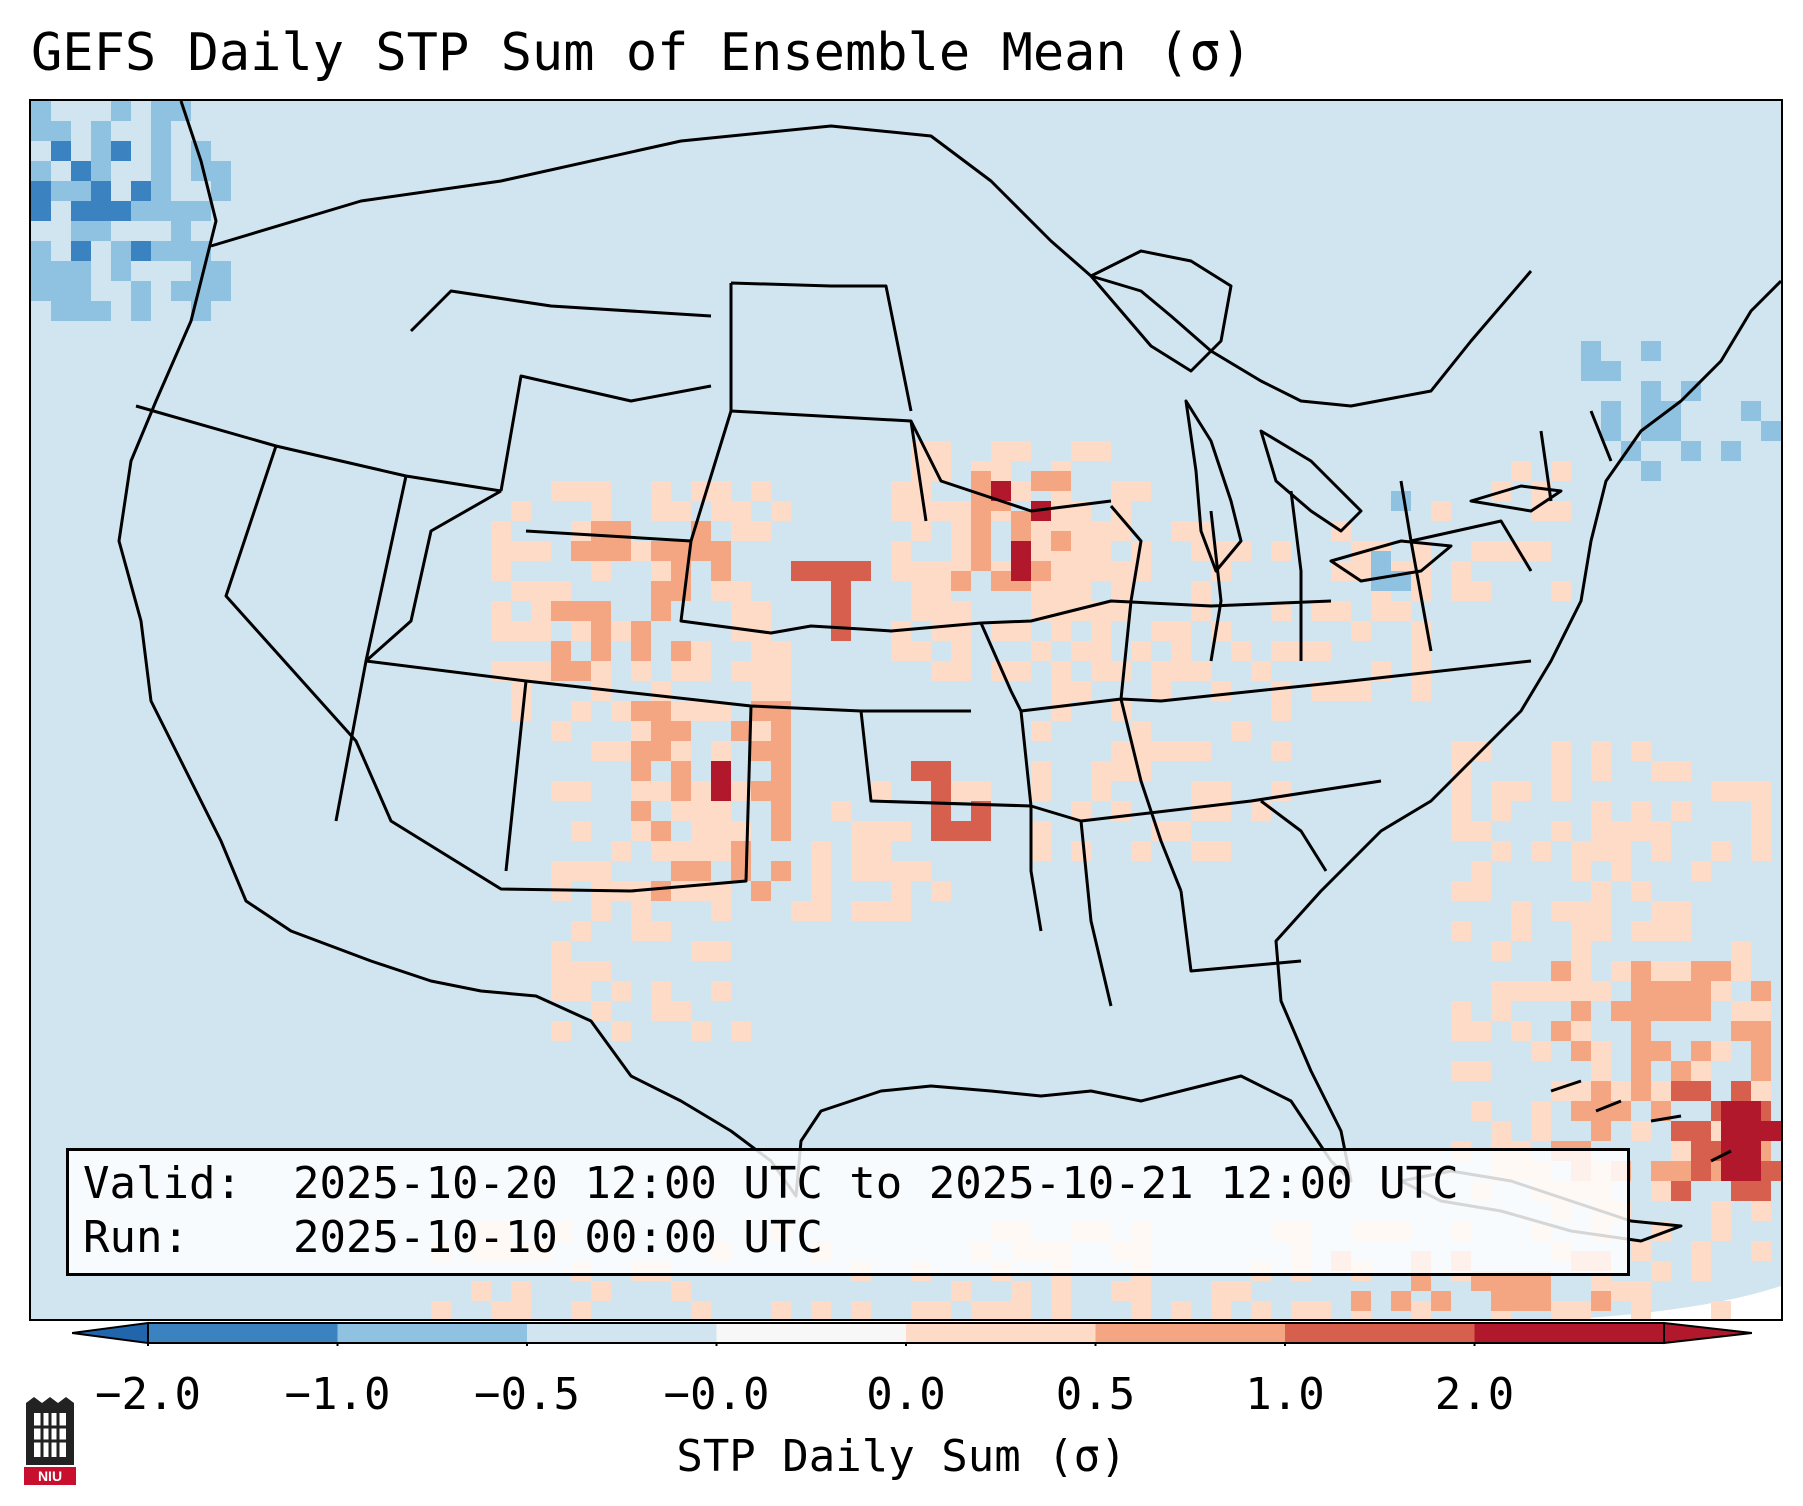  I want to click on colorbar, so click(912, 1333).